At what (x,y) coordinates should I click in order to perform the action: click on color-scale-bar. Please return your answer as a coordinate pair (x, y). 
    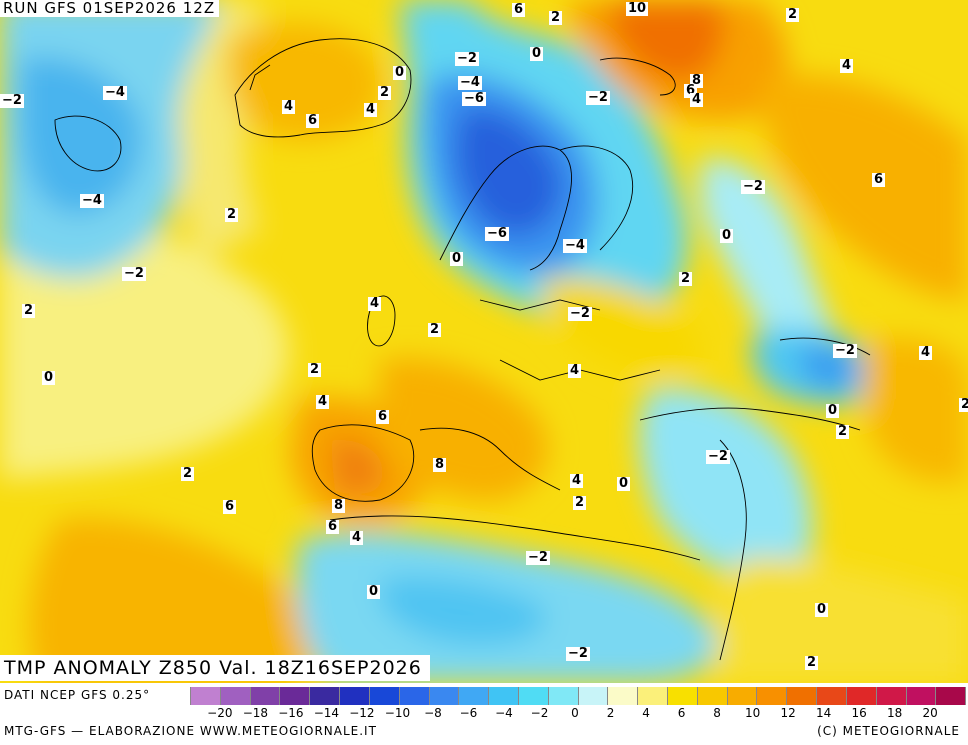
    Looking at the image, I should click on (578, 696).